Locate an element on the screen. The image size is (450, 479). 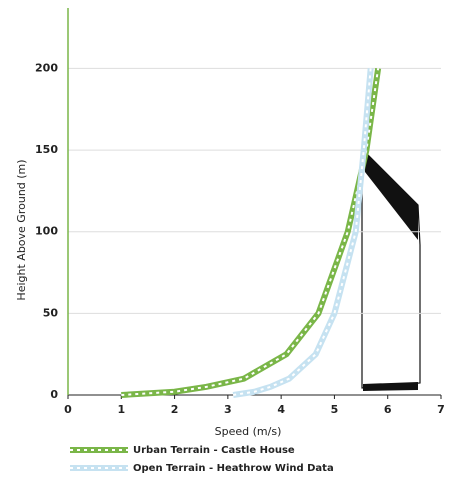
x-tick-label: 6 is located at coordinates (388, 409).